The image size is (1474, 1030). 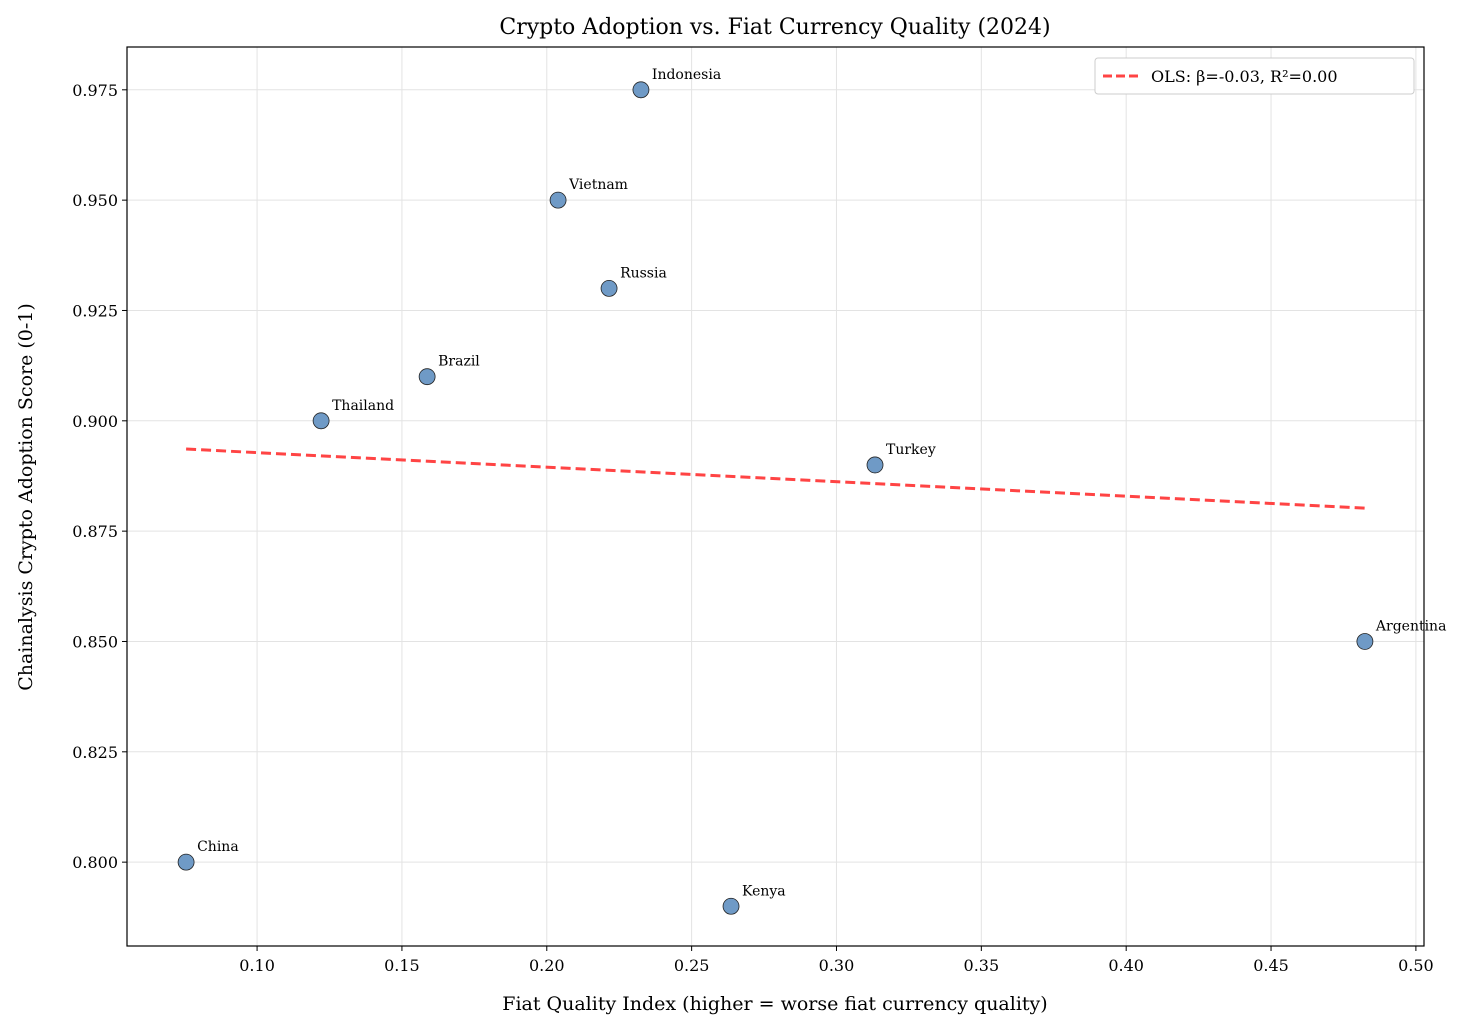 I want to click on point-label: Turkey, so click(x=911, y=450).